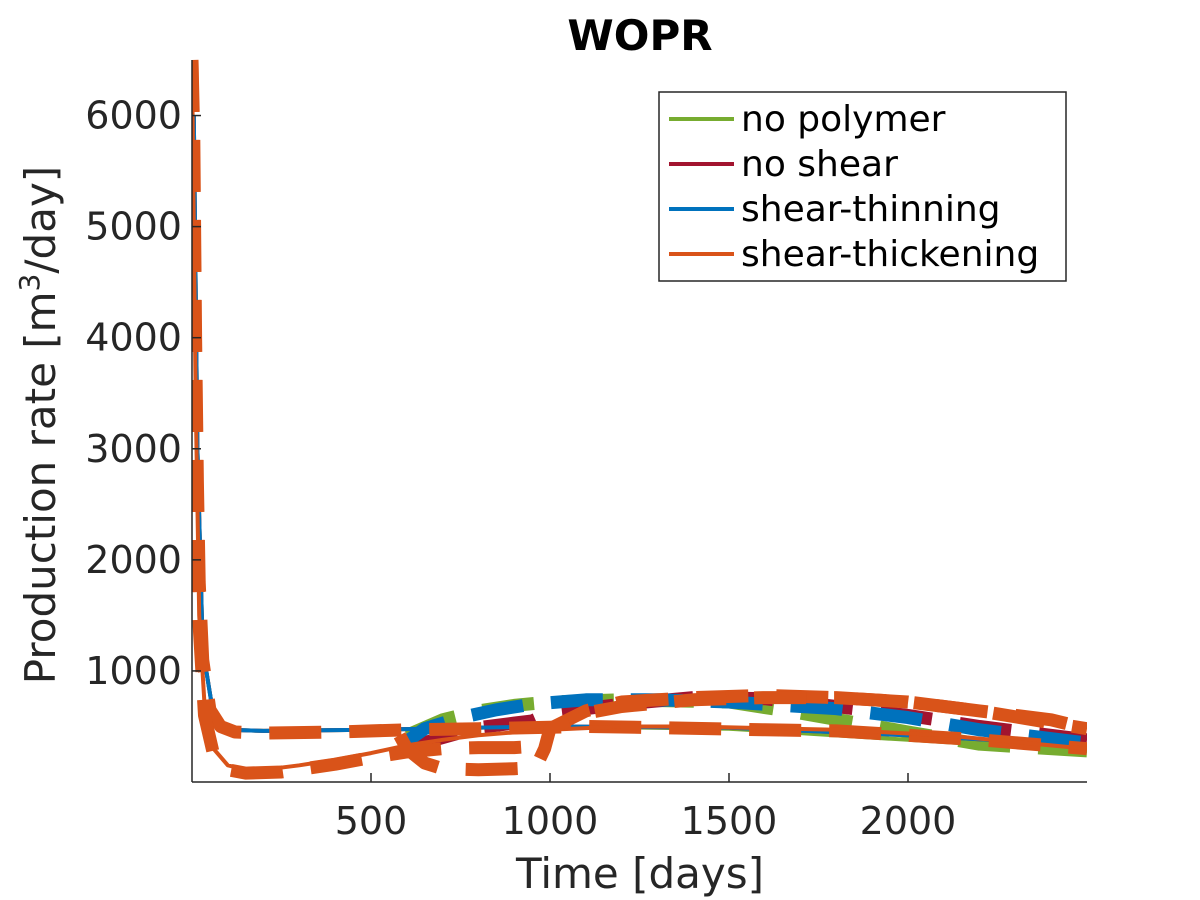 This screenshot has width=1200, height=900. Describe the element at coordinates (729, 821) in the screenshot. I see `x-tick-label: 1500` at that location.